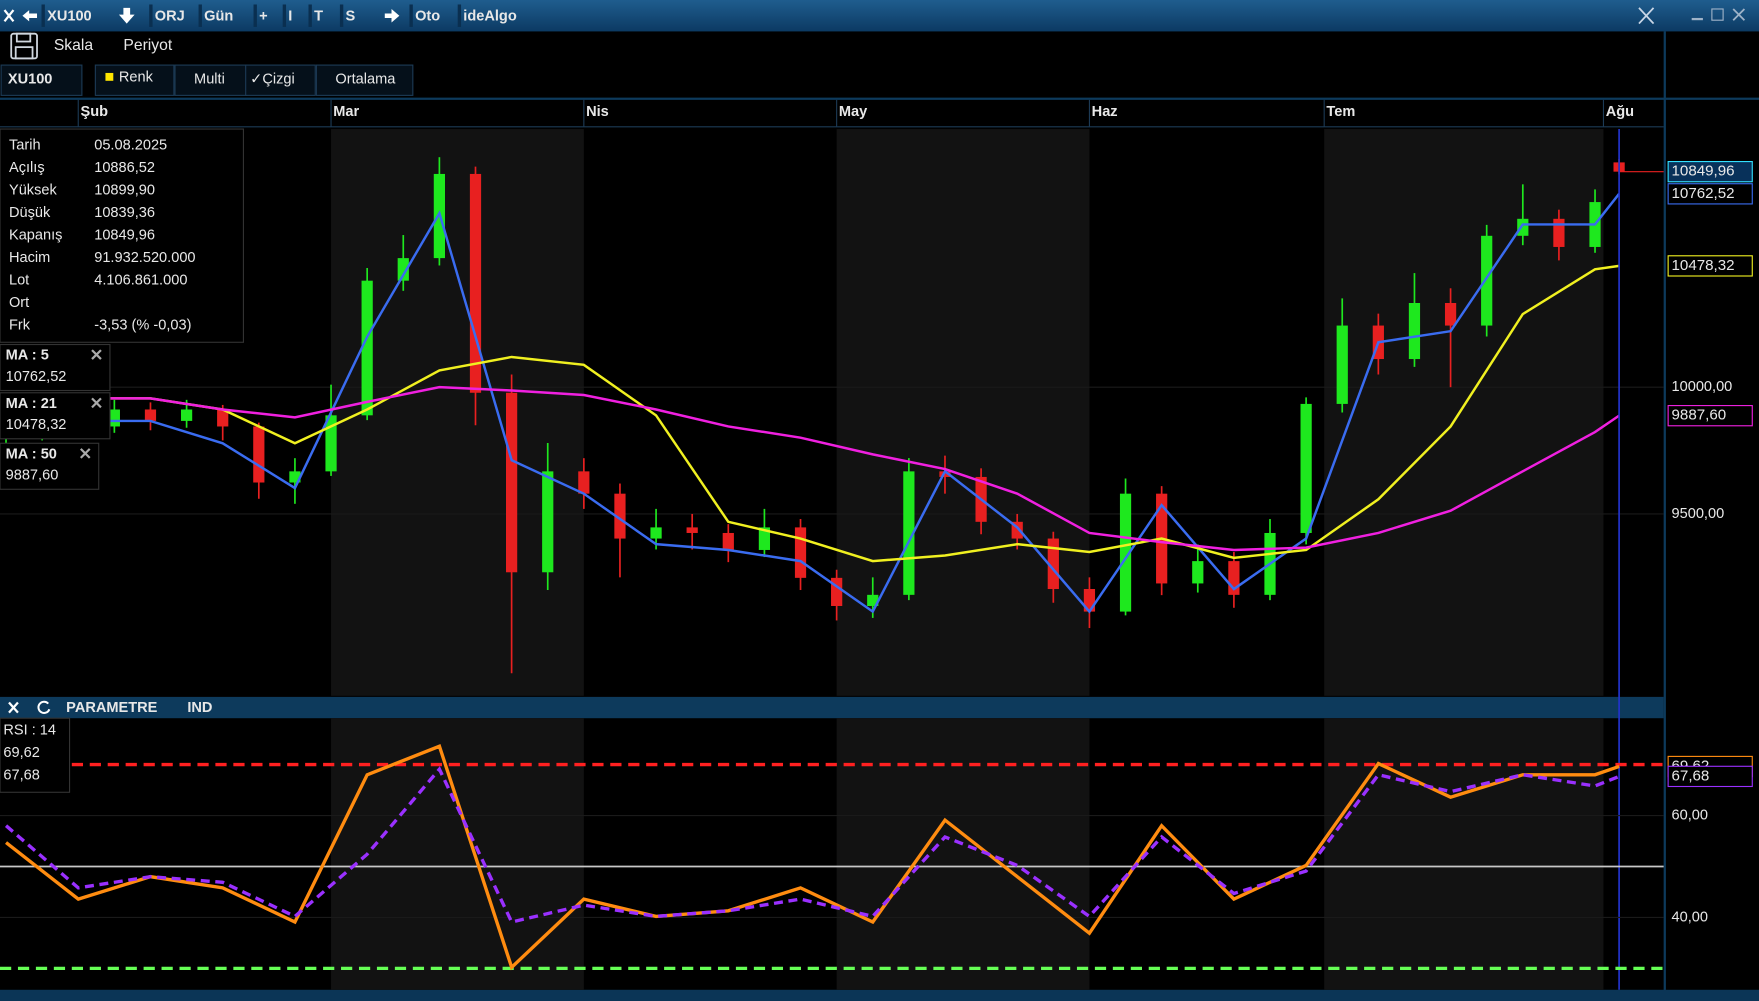 This screenshot has width=1759, height=1001. I want to click on x-tick-label: Mar, so click(346, 112).